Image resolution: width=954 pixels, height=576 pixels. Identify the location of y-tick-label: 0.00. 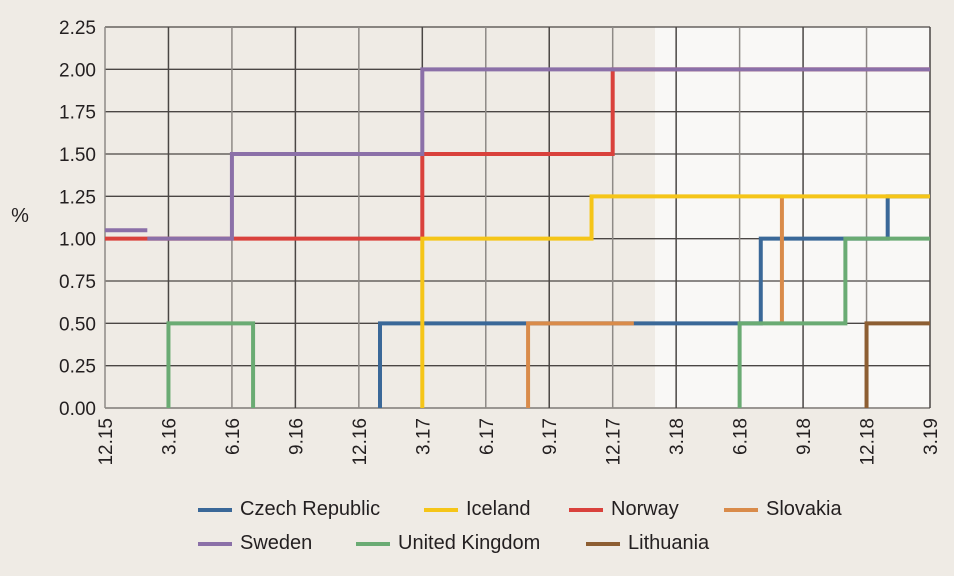
(77, 409).